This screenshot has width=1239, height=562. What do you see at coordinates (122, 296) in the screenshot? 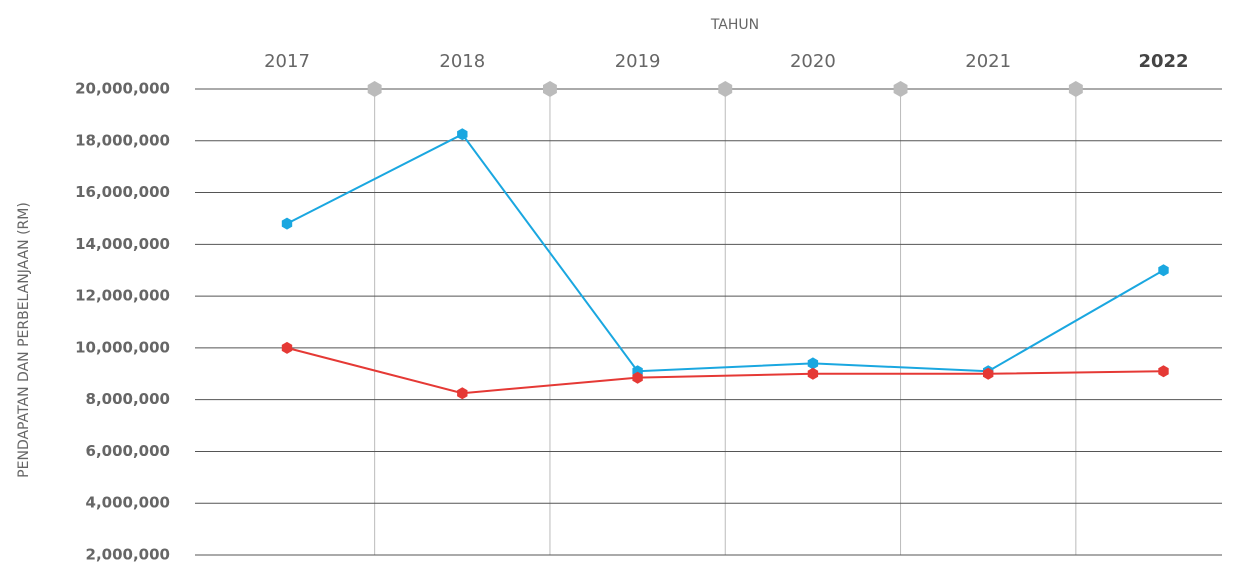
I see `y-tick-label: 12,000,000` at bounding box center [122, 296].